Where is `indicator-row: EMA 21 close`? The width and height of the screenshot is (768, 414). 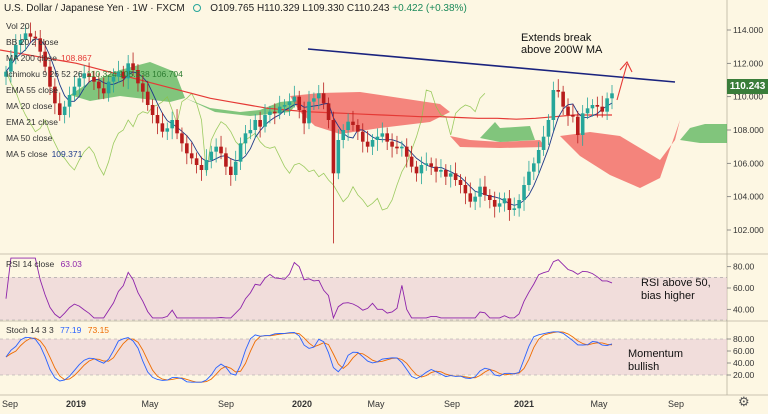
indicator-row: EMA 21 close is located at coordinates (94, 122).